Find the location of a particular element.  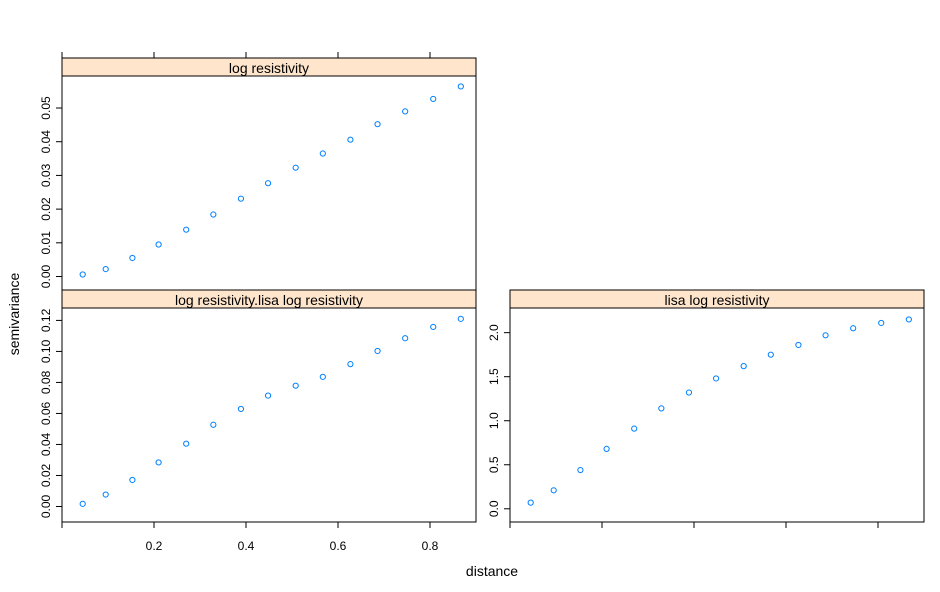

x-tick-label: 0.6 is located at coordinates (338, 546).